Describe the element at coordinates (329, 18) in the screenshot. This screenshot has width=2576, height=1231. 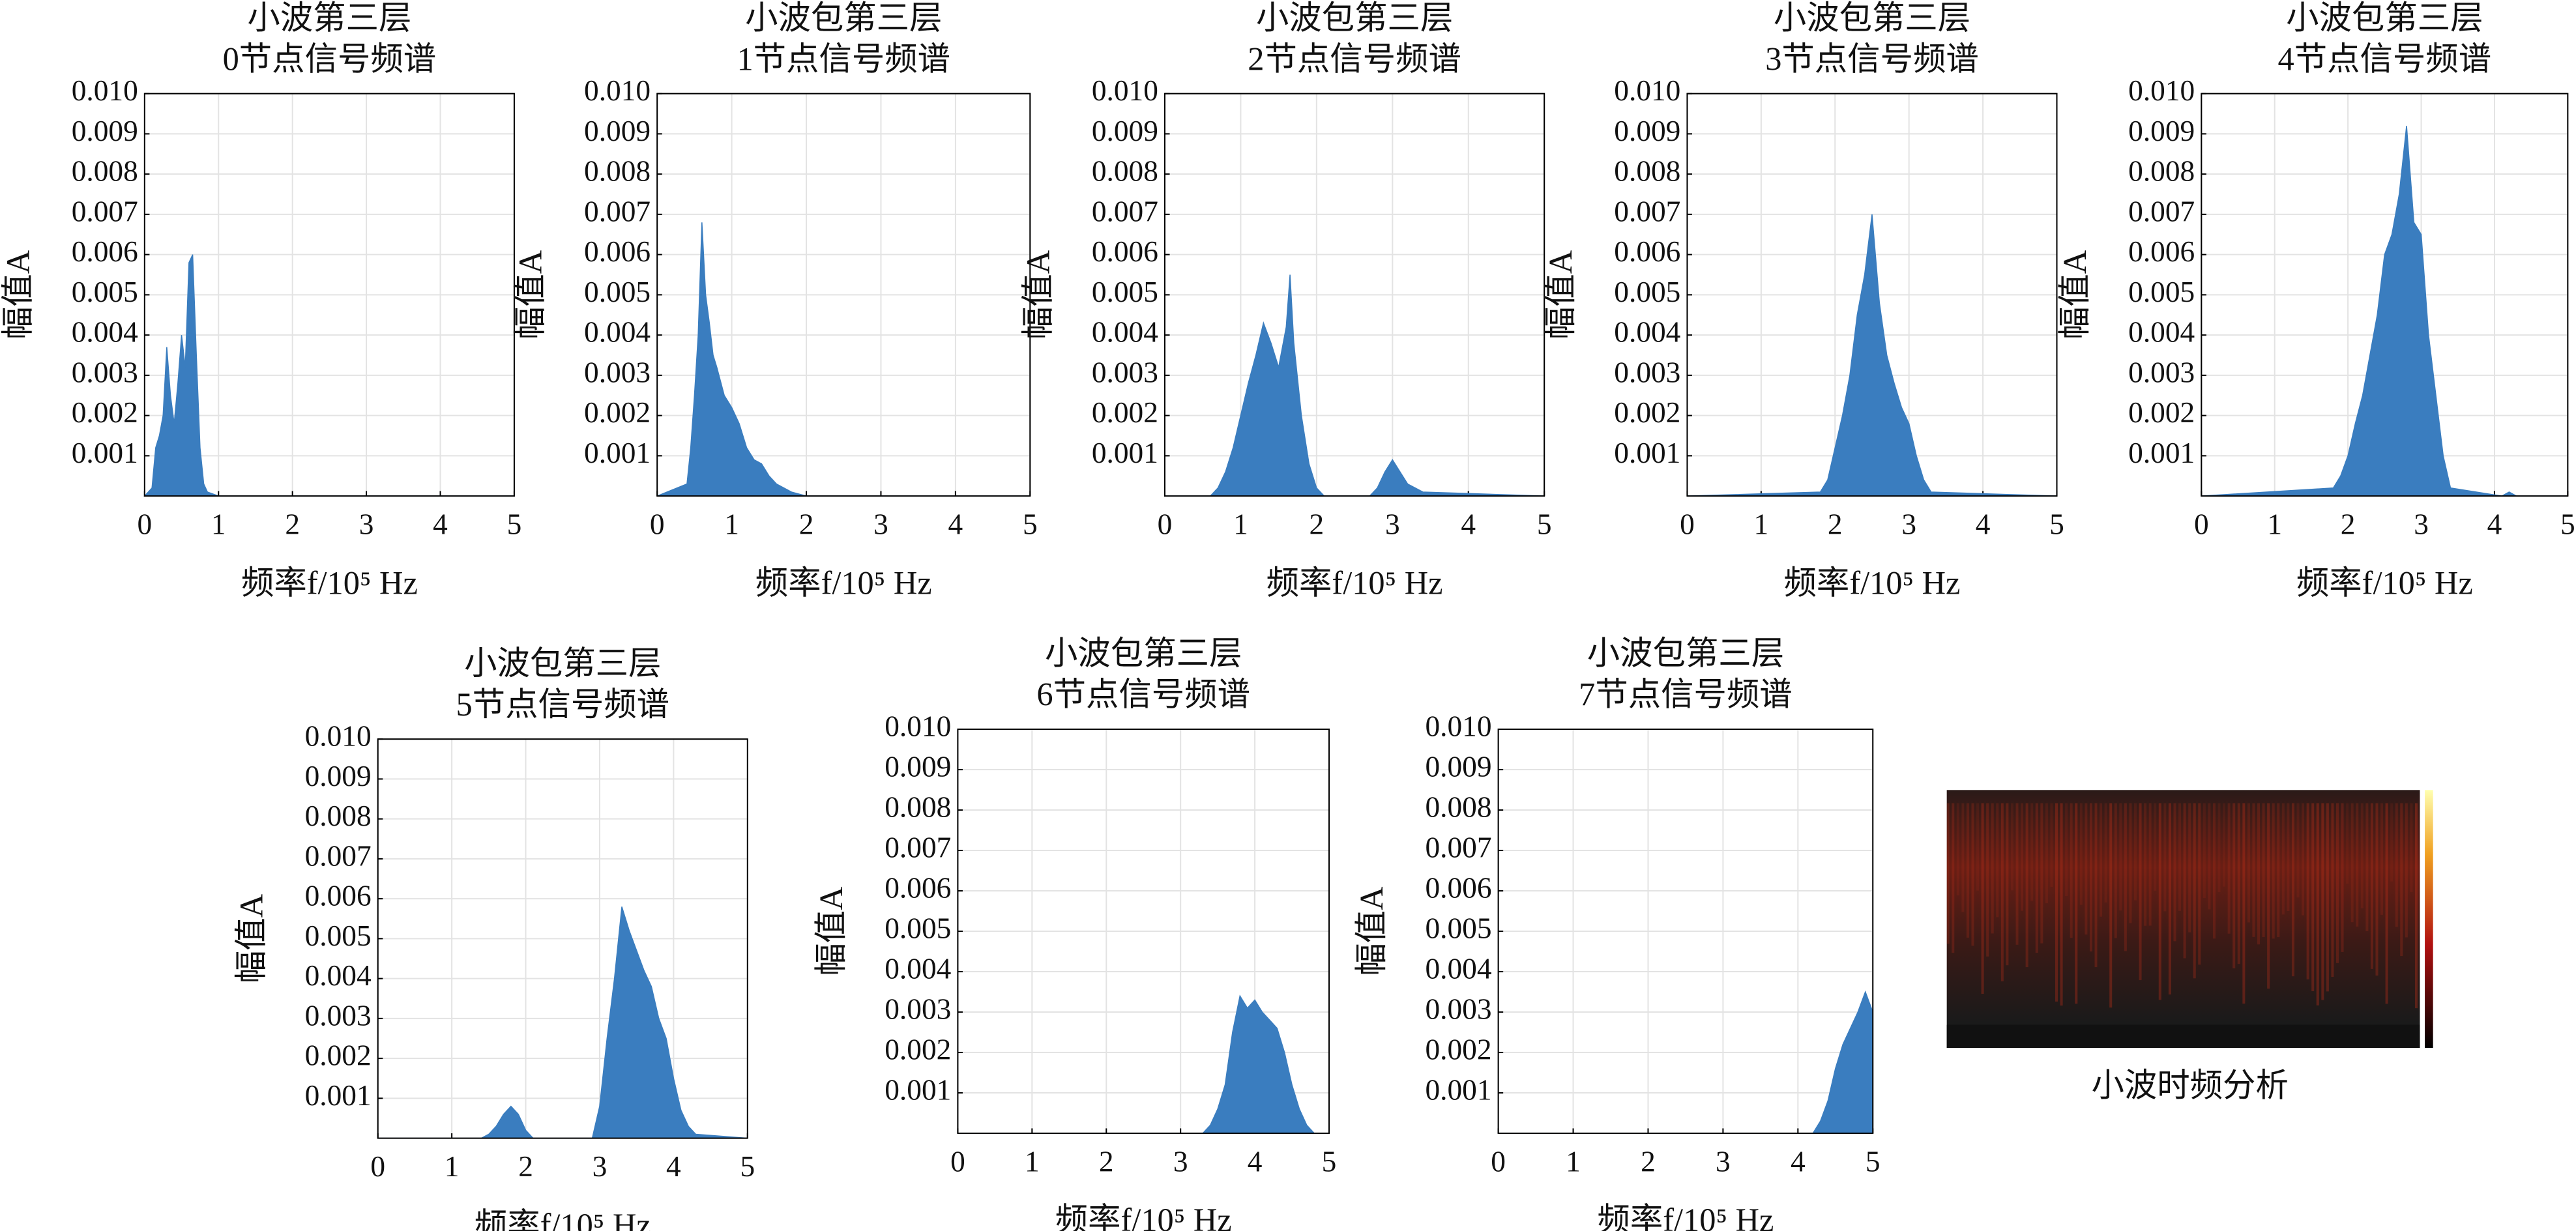
I see `chart-title: 小波第三层` at that location.